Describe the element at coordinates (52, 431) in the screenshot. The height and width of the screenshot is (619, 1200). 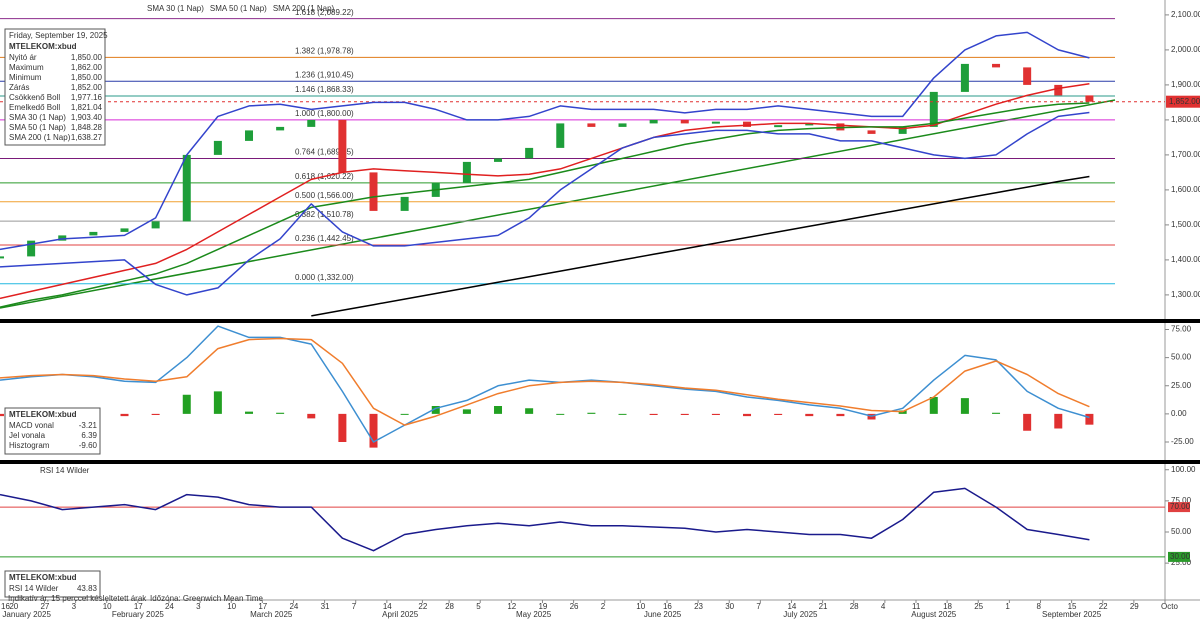
I see `info-box` at that location.